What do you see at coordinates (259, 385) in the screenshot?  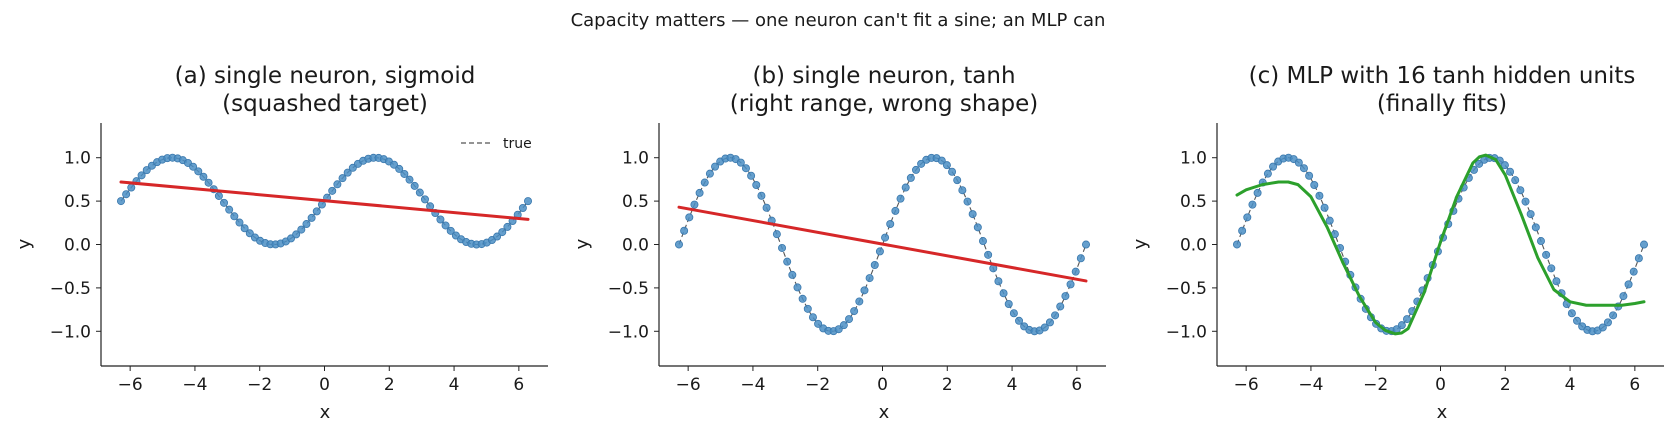 I see `x-tick-label: −2` at bounding box center [259, 385].